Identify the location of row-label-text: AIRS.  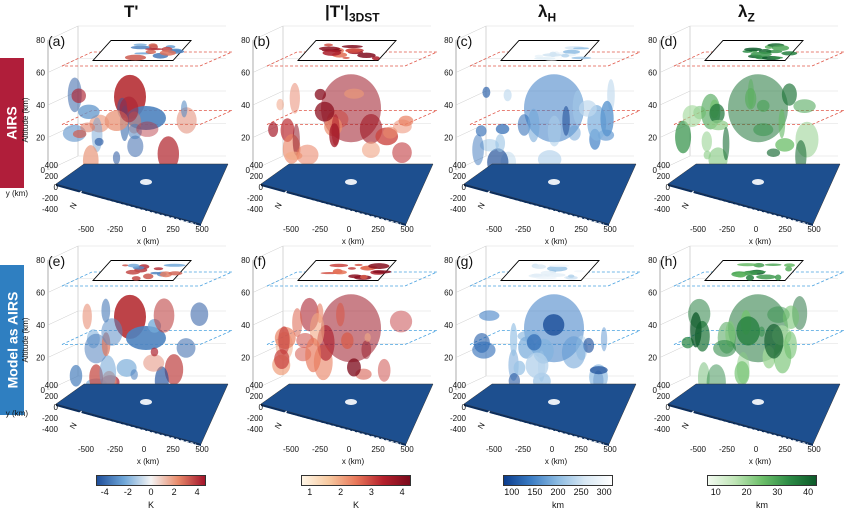
(12, 123).